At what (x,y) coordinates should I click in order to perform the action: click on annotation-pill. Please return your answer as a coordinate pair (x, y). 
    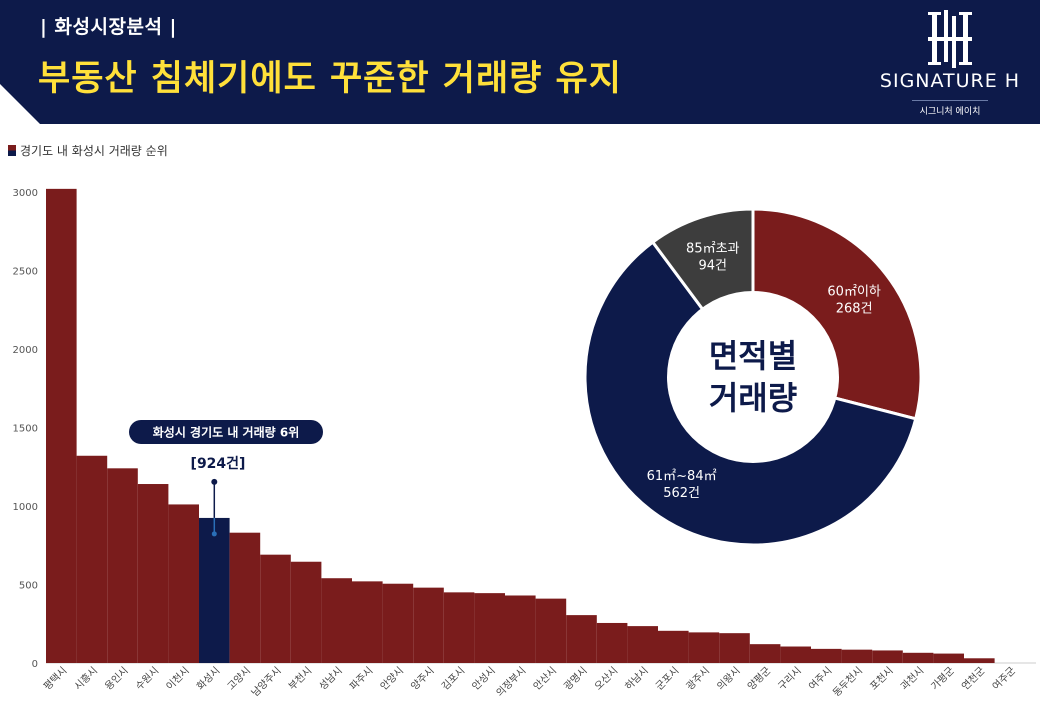
    Looking at the image, I should click on (226, 432).